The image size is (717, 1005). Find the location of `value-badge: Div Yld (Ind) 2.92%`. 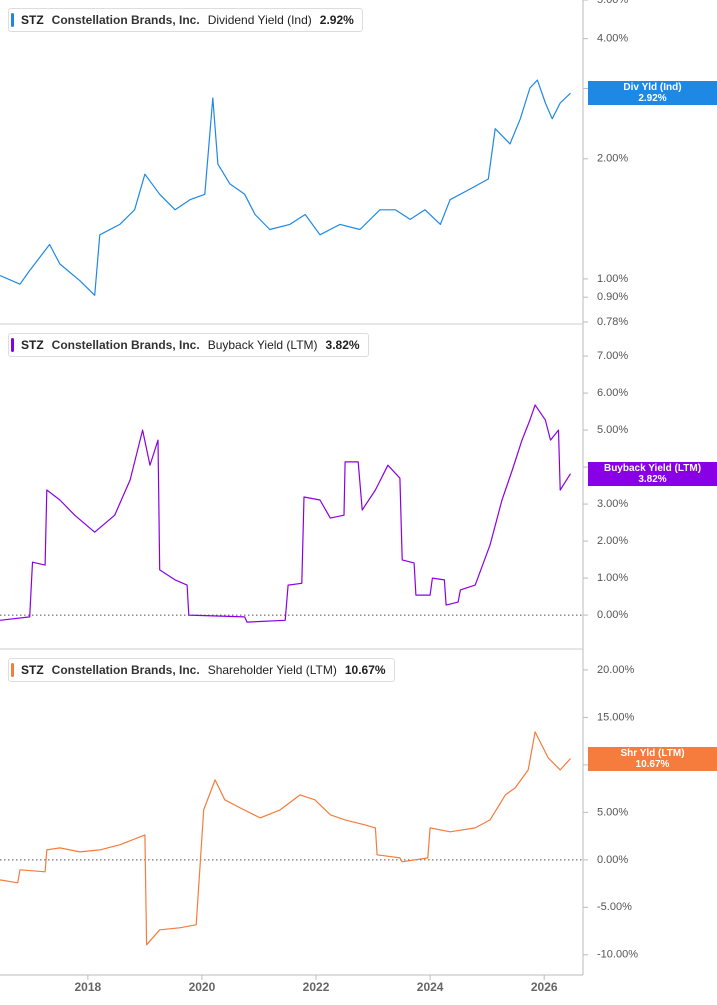

value-badge: Div Yld (Ind) 2.92% is located at coordinates (652, 93).